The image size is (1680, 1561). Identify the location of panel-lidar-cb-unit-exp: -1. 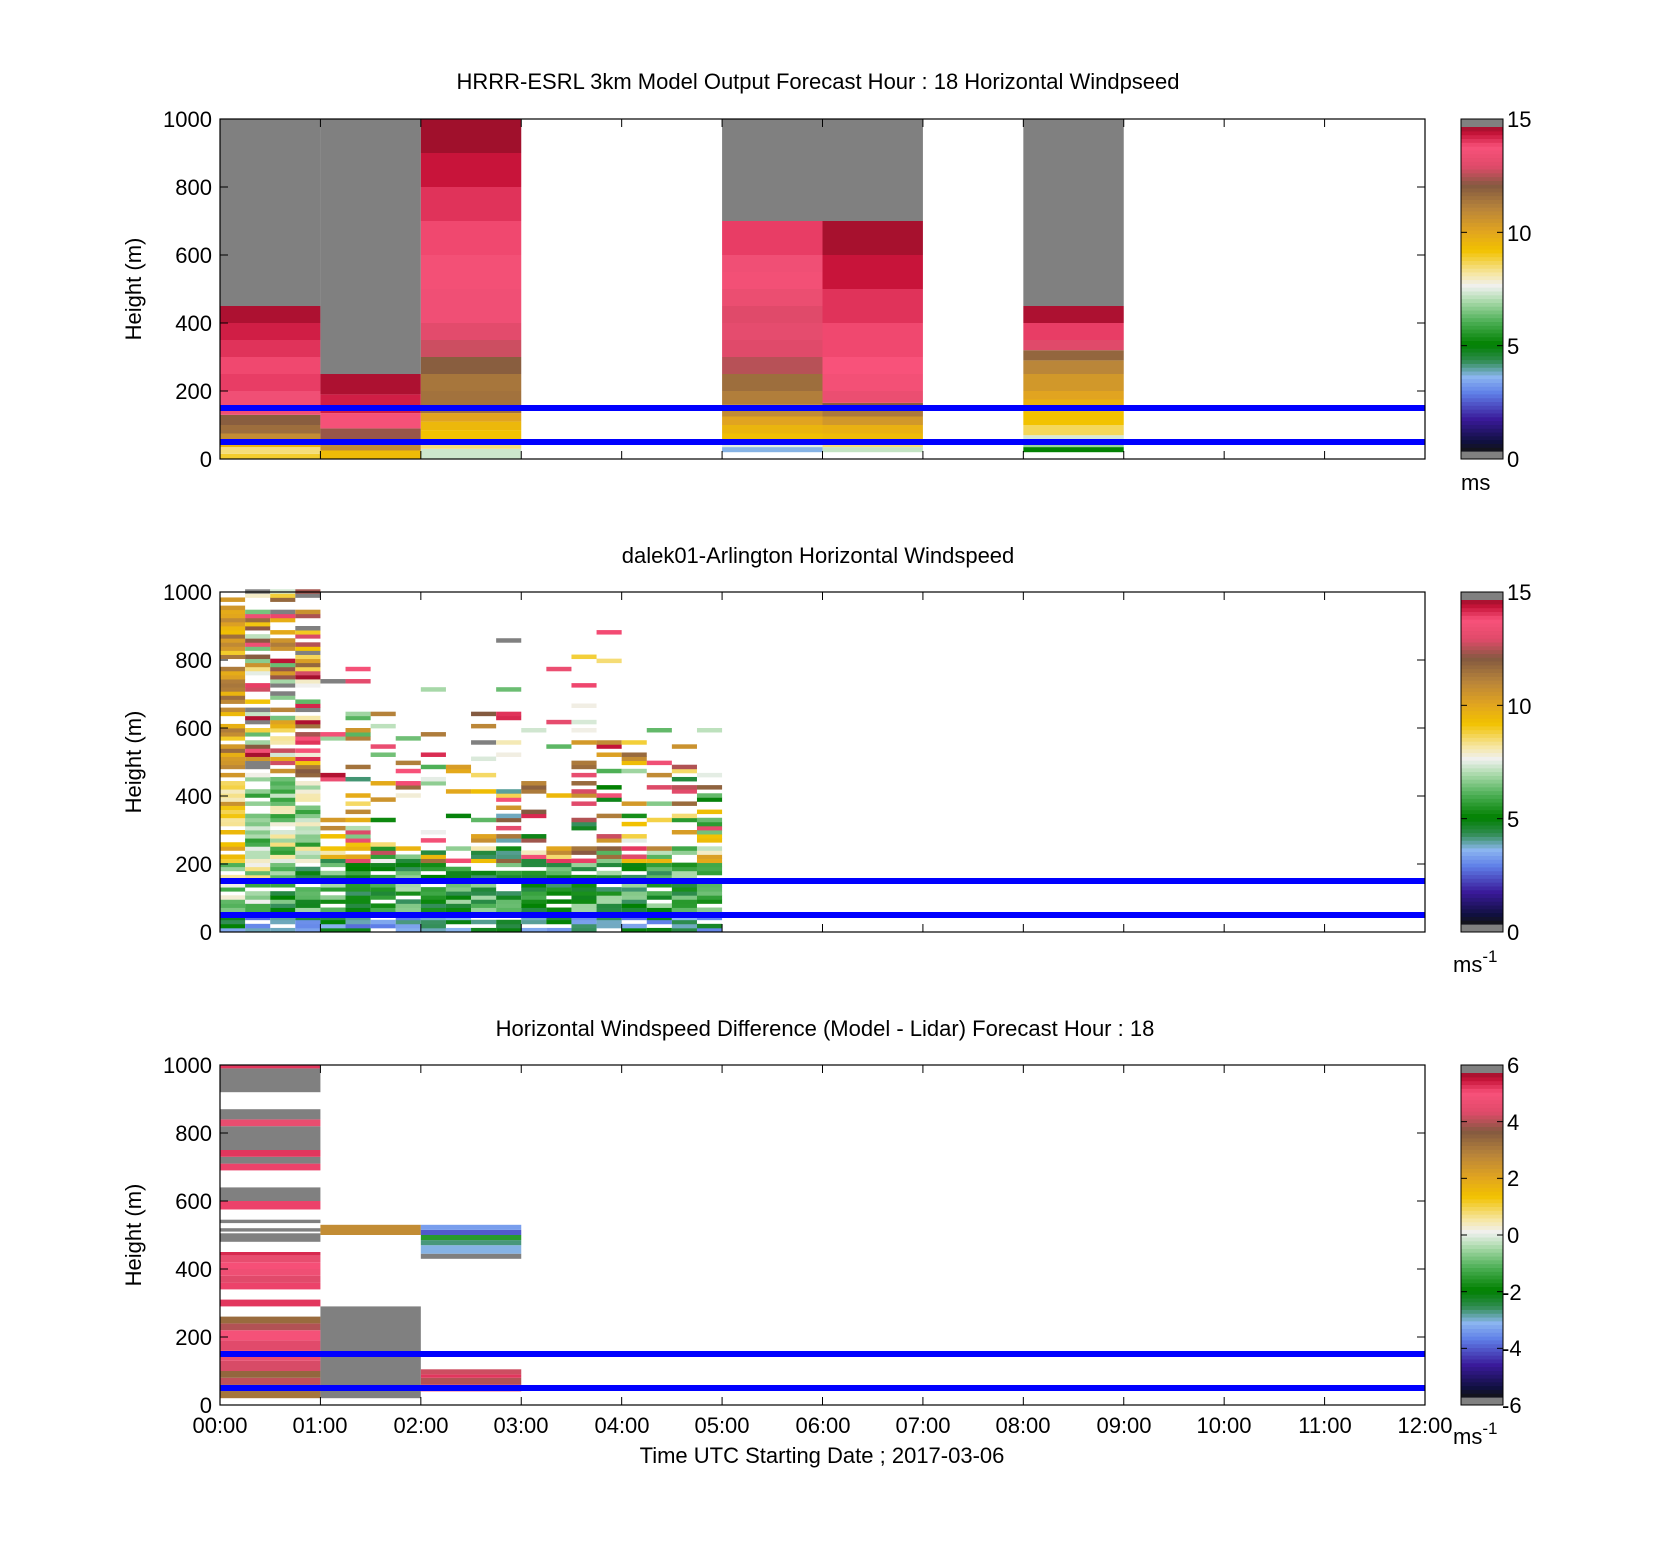
(1489, 956).